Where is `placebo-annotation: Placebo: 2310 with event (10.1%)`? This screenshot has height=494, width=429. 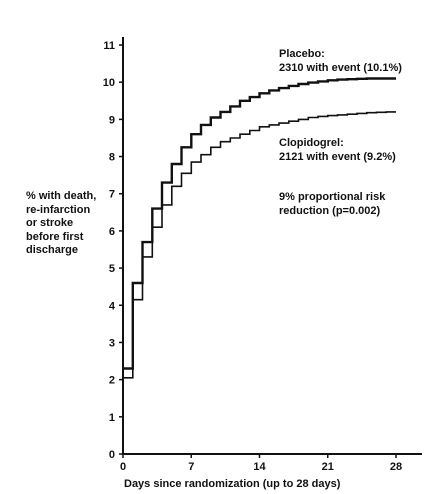
placebo-annotation: Placebo: 2310 with event (10.1%) is located at coordinates (340, 61).